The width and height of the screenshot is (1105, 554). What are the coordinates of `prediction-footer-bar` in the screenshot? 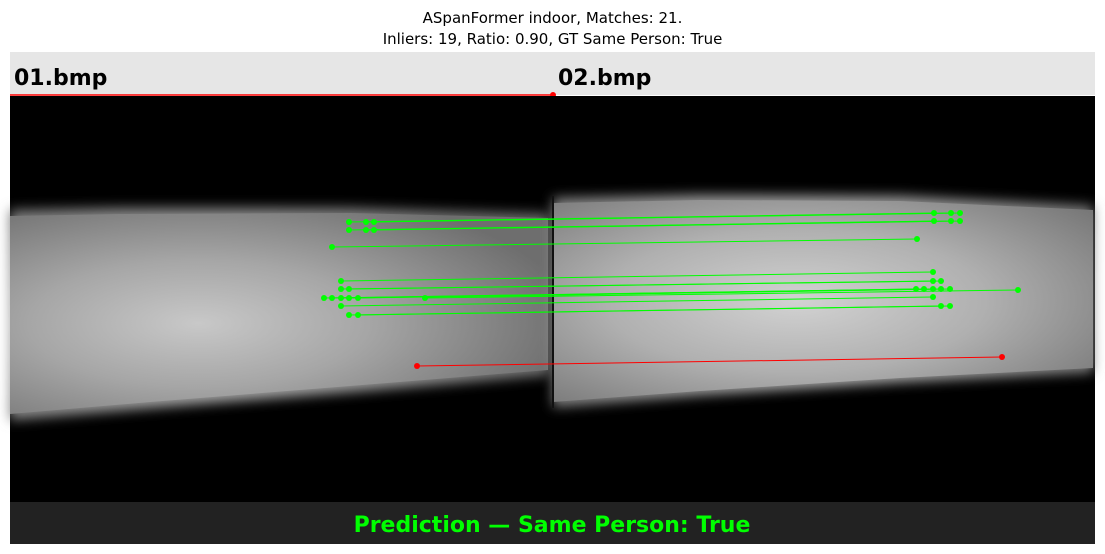 It's located at (552, 523).